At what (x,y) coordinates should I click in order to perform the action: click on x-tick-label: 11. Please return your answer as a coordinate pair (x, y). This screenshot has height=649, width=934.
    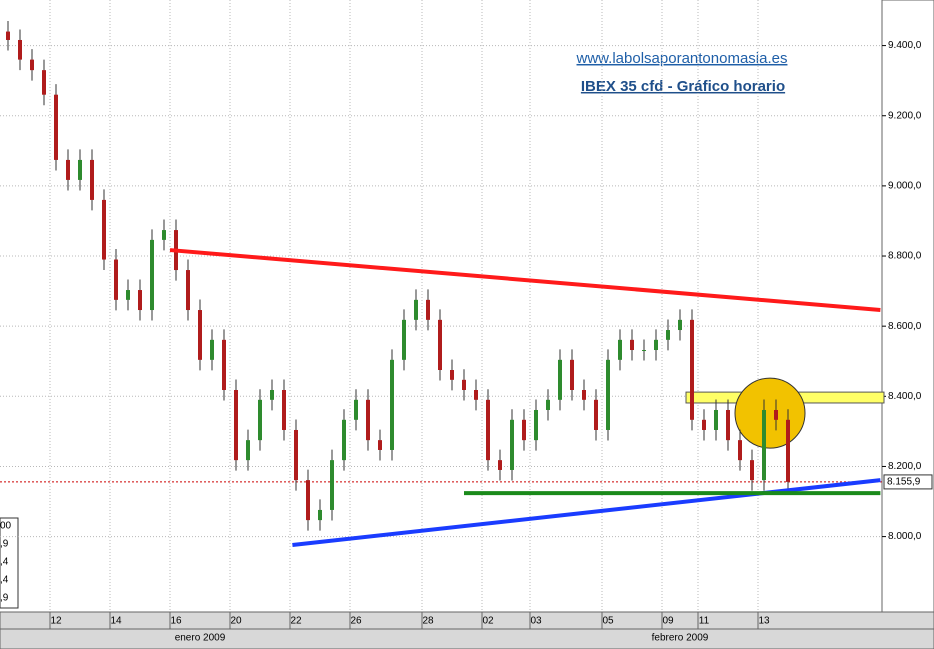
    Looking at the image, I should click on (704, 621).